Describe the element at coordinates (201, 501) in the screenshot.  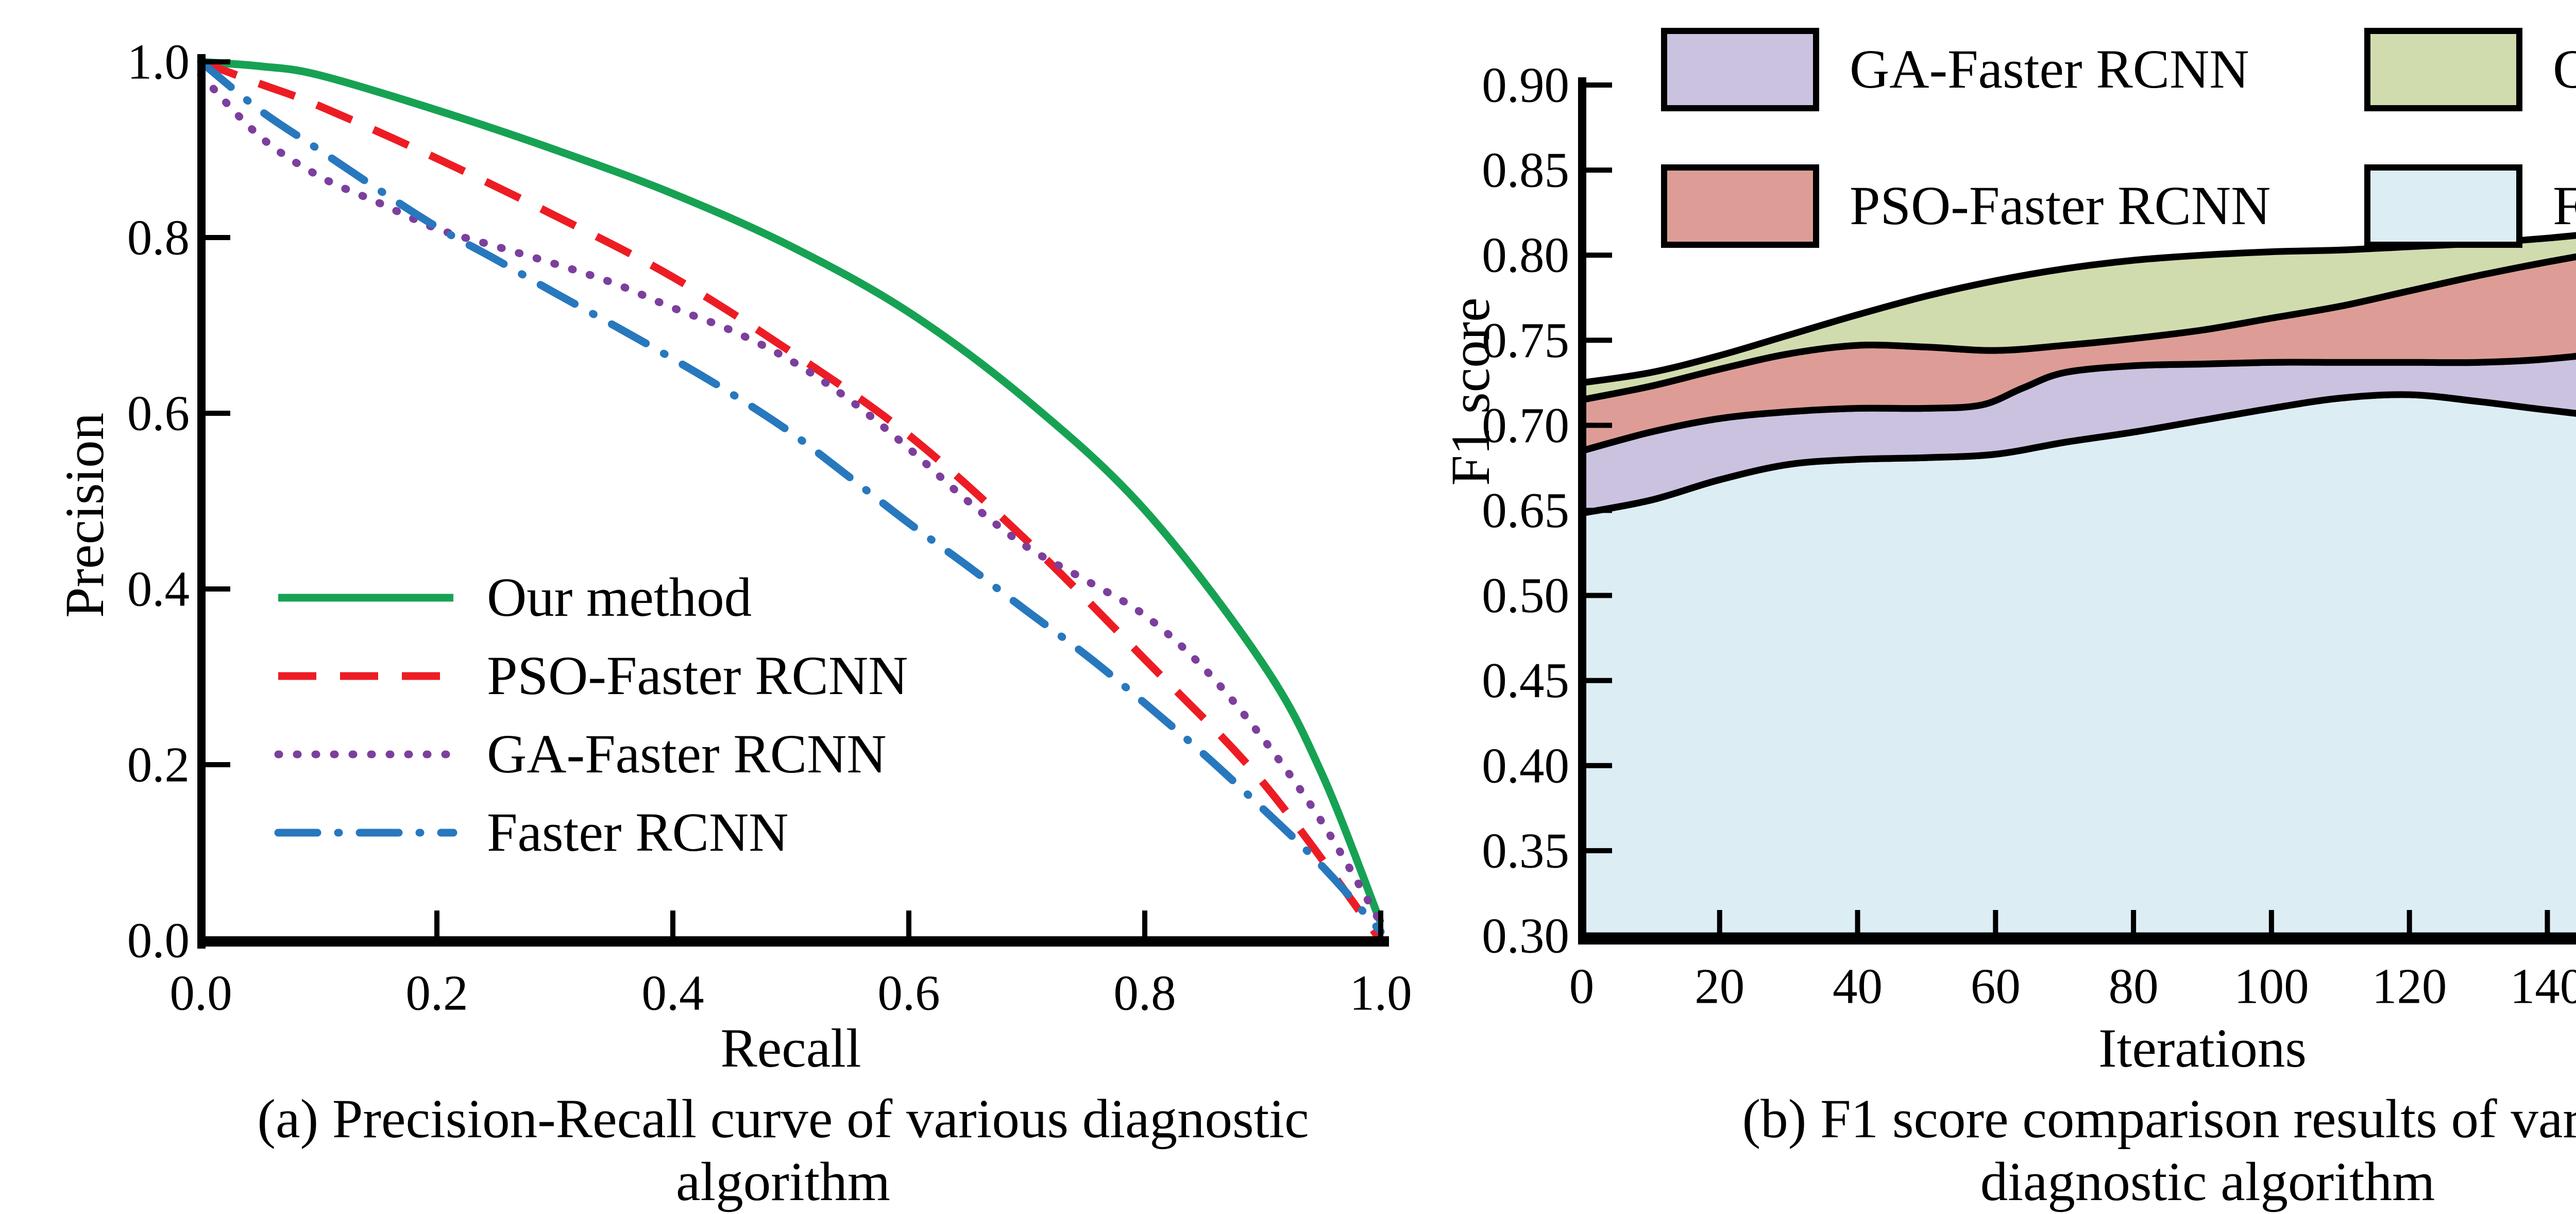
I see `panel-a-y-axis` at that location.